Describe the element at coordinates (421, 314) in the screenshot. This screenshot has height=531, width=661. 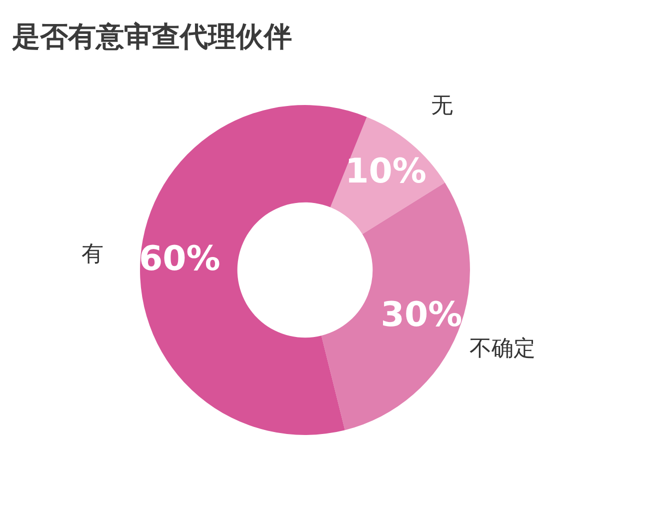
I see `data-label: 30%` at that location.